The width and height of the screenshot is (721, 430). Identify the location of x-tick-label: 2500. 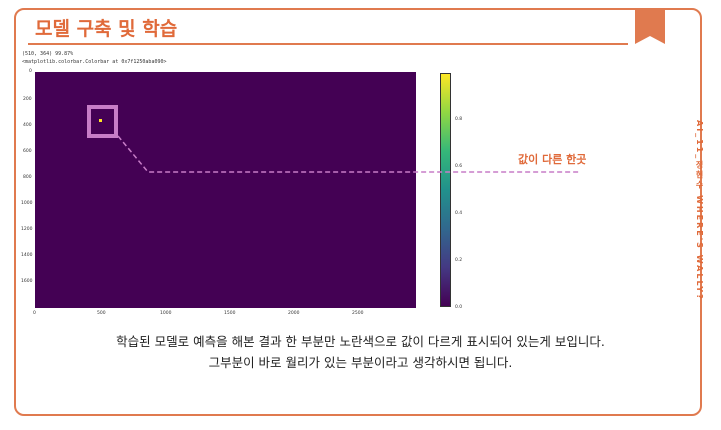
(358, 313).